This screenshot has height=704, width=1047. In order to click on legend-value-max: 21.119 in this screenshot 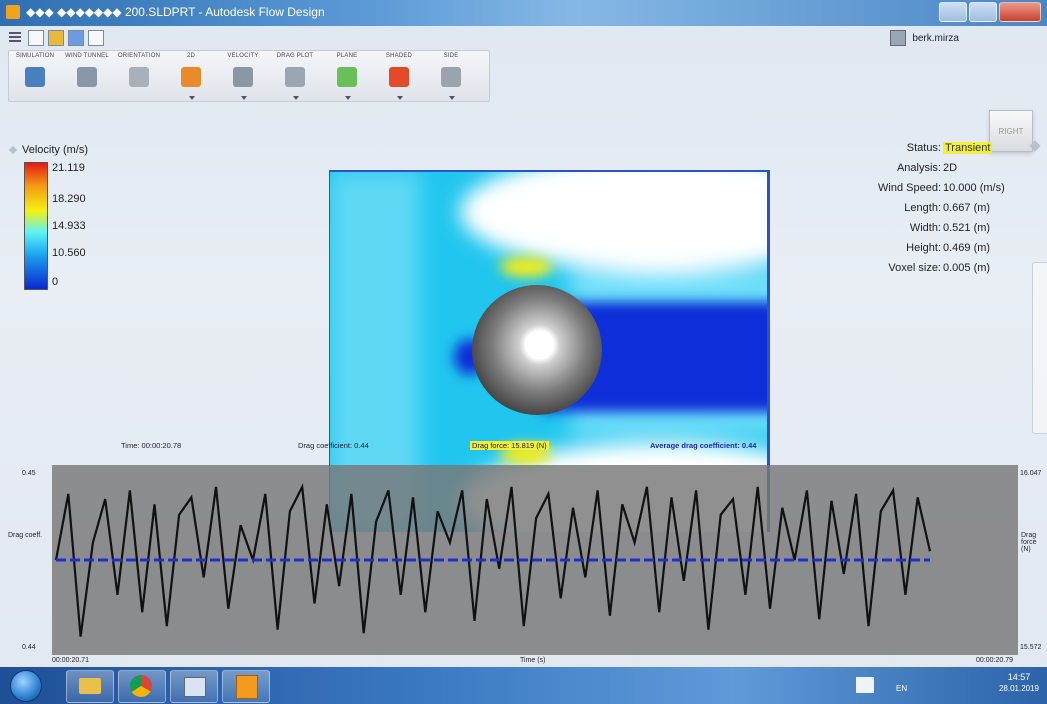, I will do `click(68, 168)`.